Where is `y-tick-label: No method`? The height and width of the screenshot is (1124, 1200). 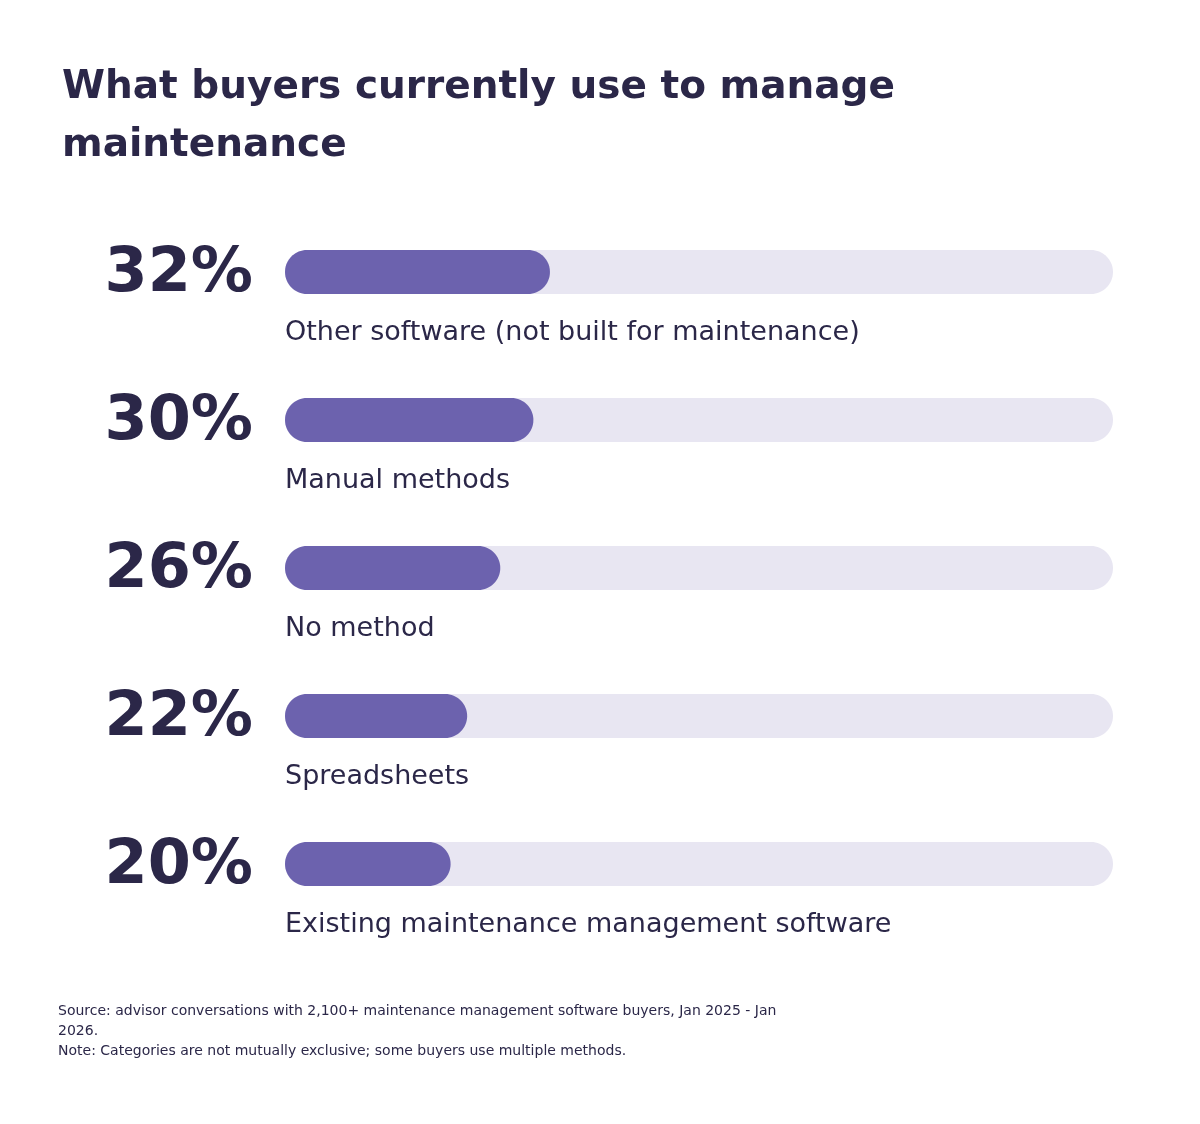
y-tick-label: No method is located at coordinates (360, 626).